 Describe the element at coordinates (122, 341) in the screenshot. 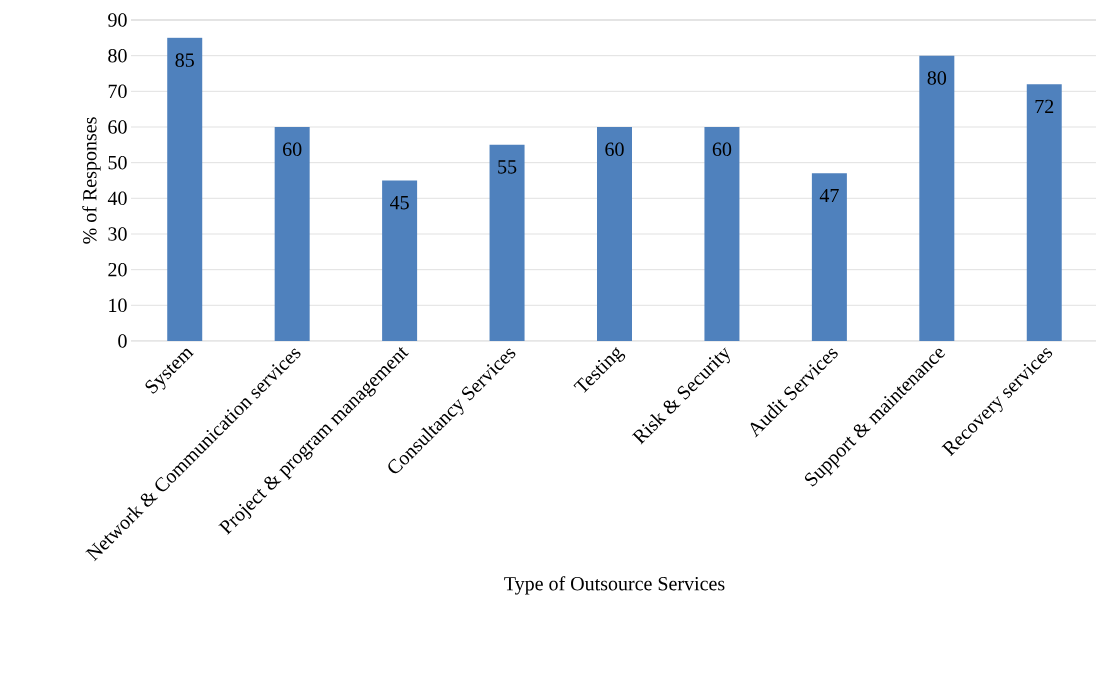

I see `y-tick-label: 0` at that location.